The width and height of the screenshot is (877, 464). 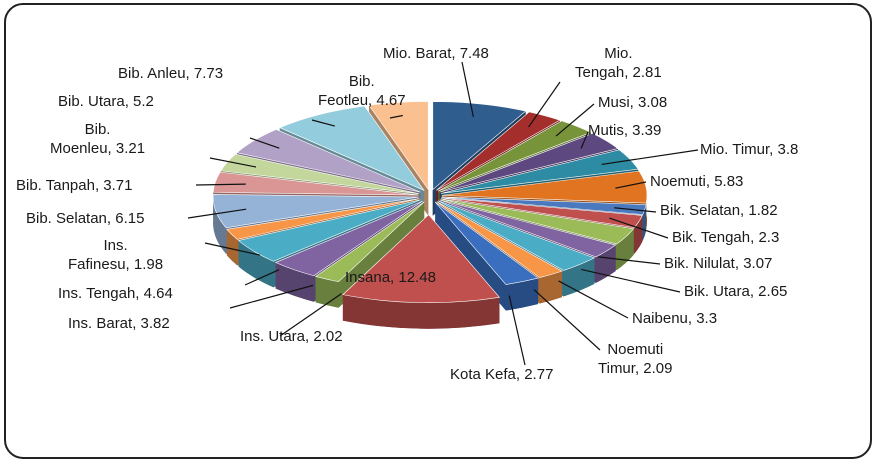 What do you see at coordinates (633, 102) in the screenshot?
I see `data-label: Musi, 3.08` at bounding box center [633, 102].